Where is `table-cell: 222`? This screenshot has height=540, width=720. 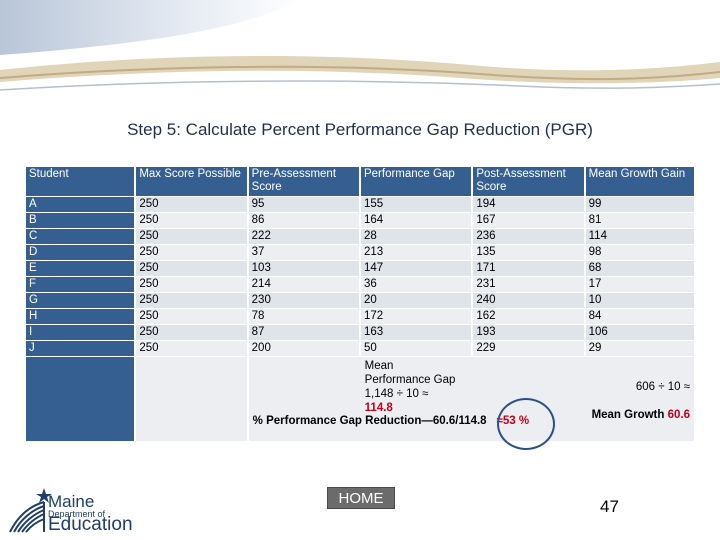 table-cell: 222 is located at coordinates (303, 236).